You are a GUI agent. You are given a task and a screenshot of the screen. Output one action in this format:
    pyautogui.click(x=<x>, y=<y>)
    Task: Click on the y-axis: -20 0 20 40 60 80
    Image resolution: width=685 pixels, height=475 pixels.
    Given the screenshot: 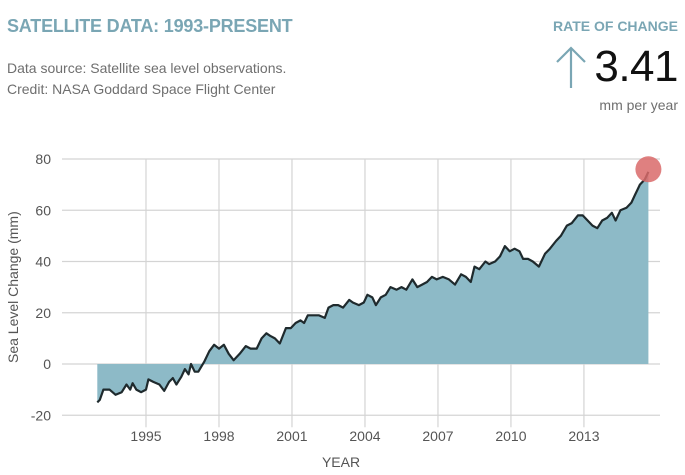 What is the action you would take?
    pyautogui.click(x=41, y=287)
    